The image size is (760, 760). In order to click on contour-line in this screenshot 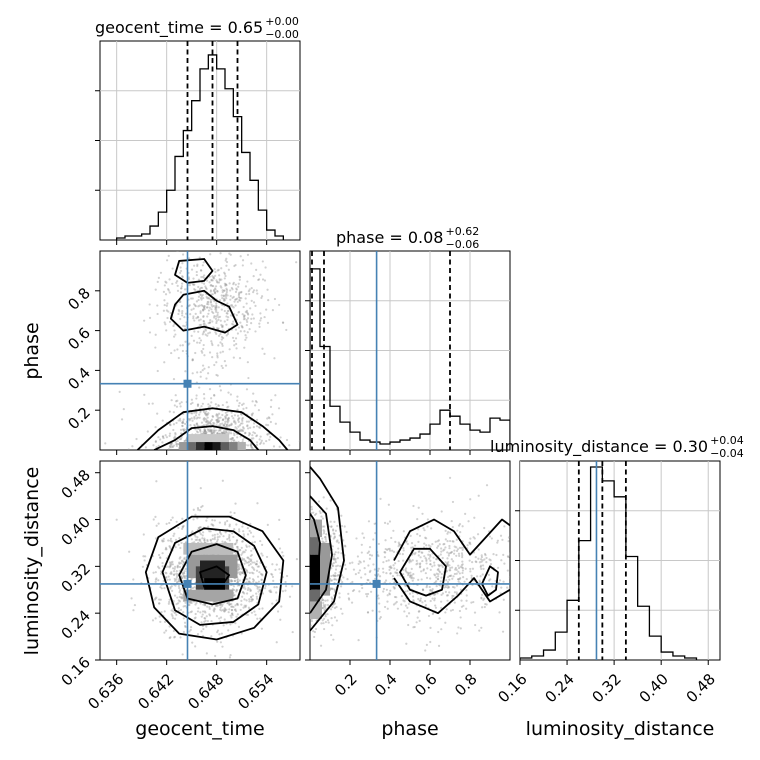, I will do `click(204, 311)`.